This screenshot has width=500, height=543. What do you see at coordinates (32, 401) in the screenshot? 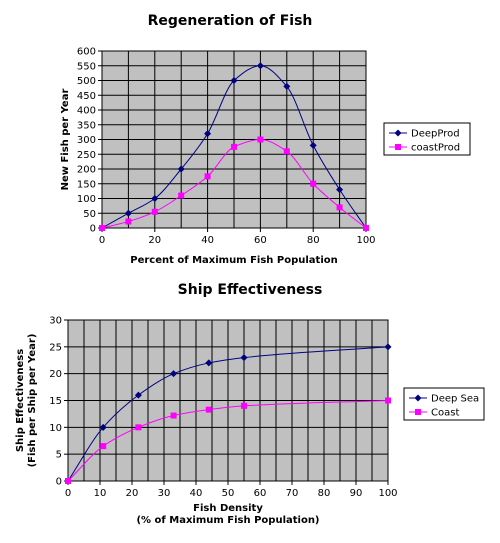
I see `y-axis-label-line2: (Fish per Ship per Year)` at bounding box center [32, 401].